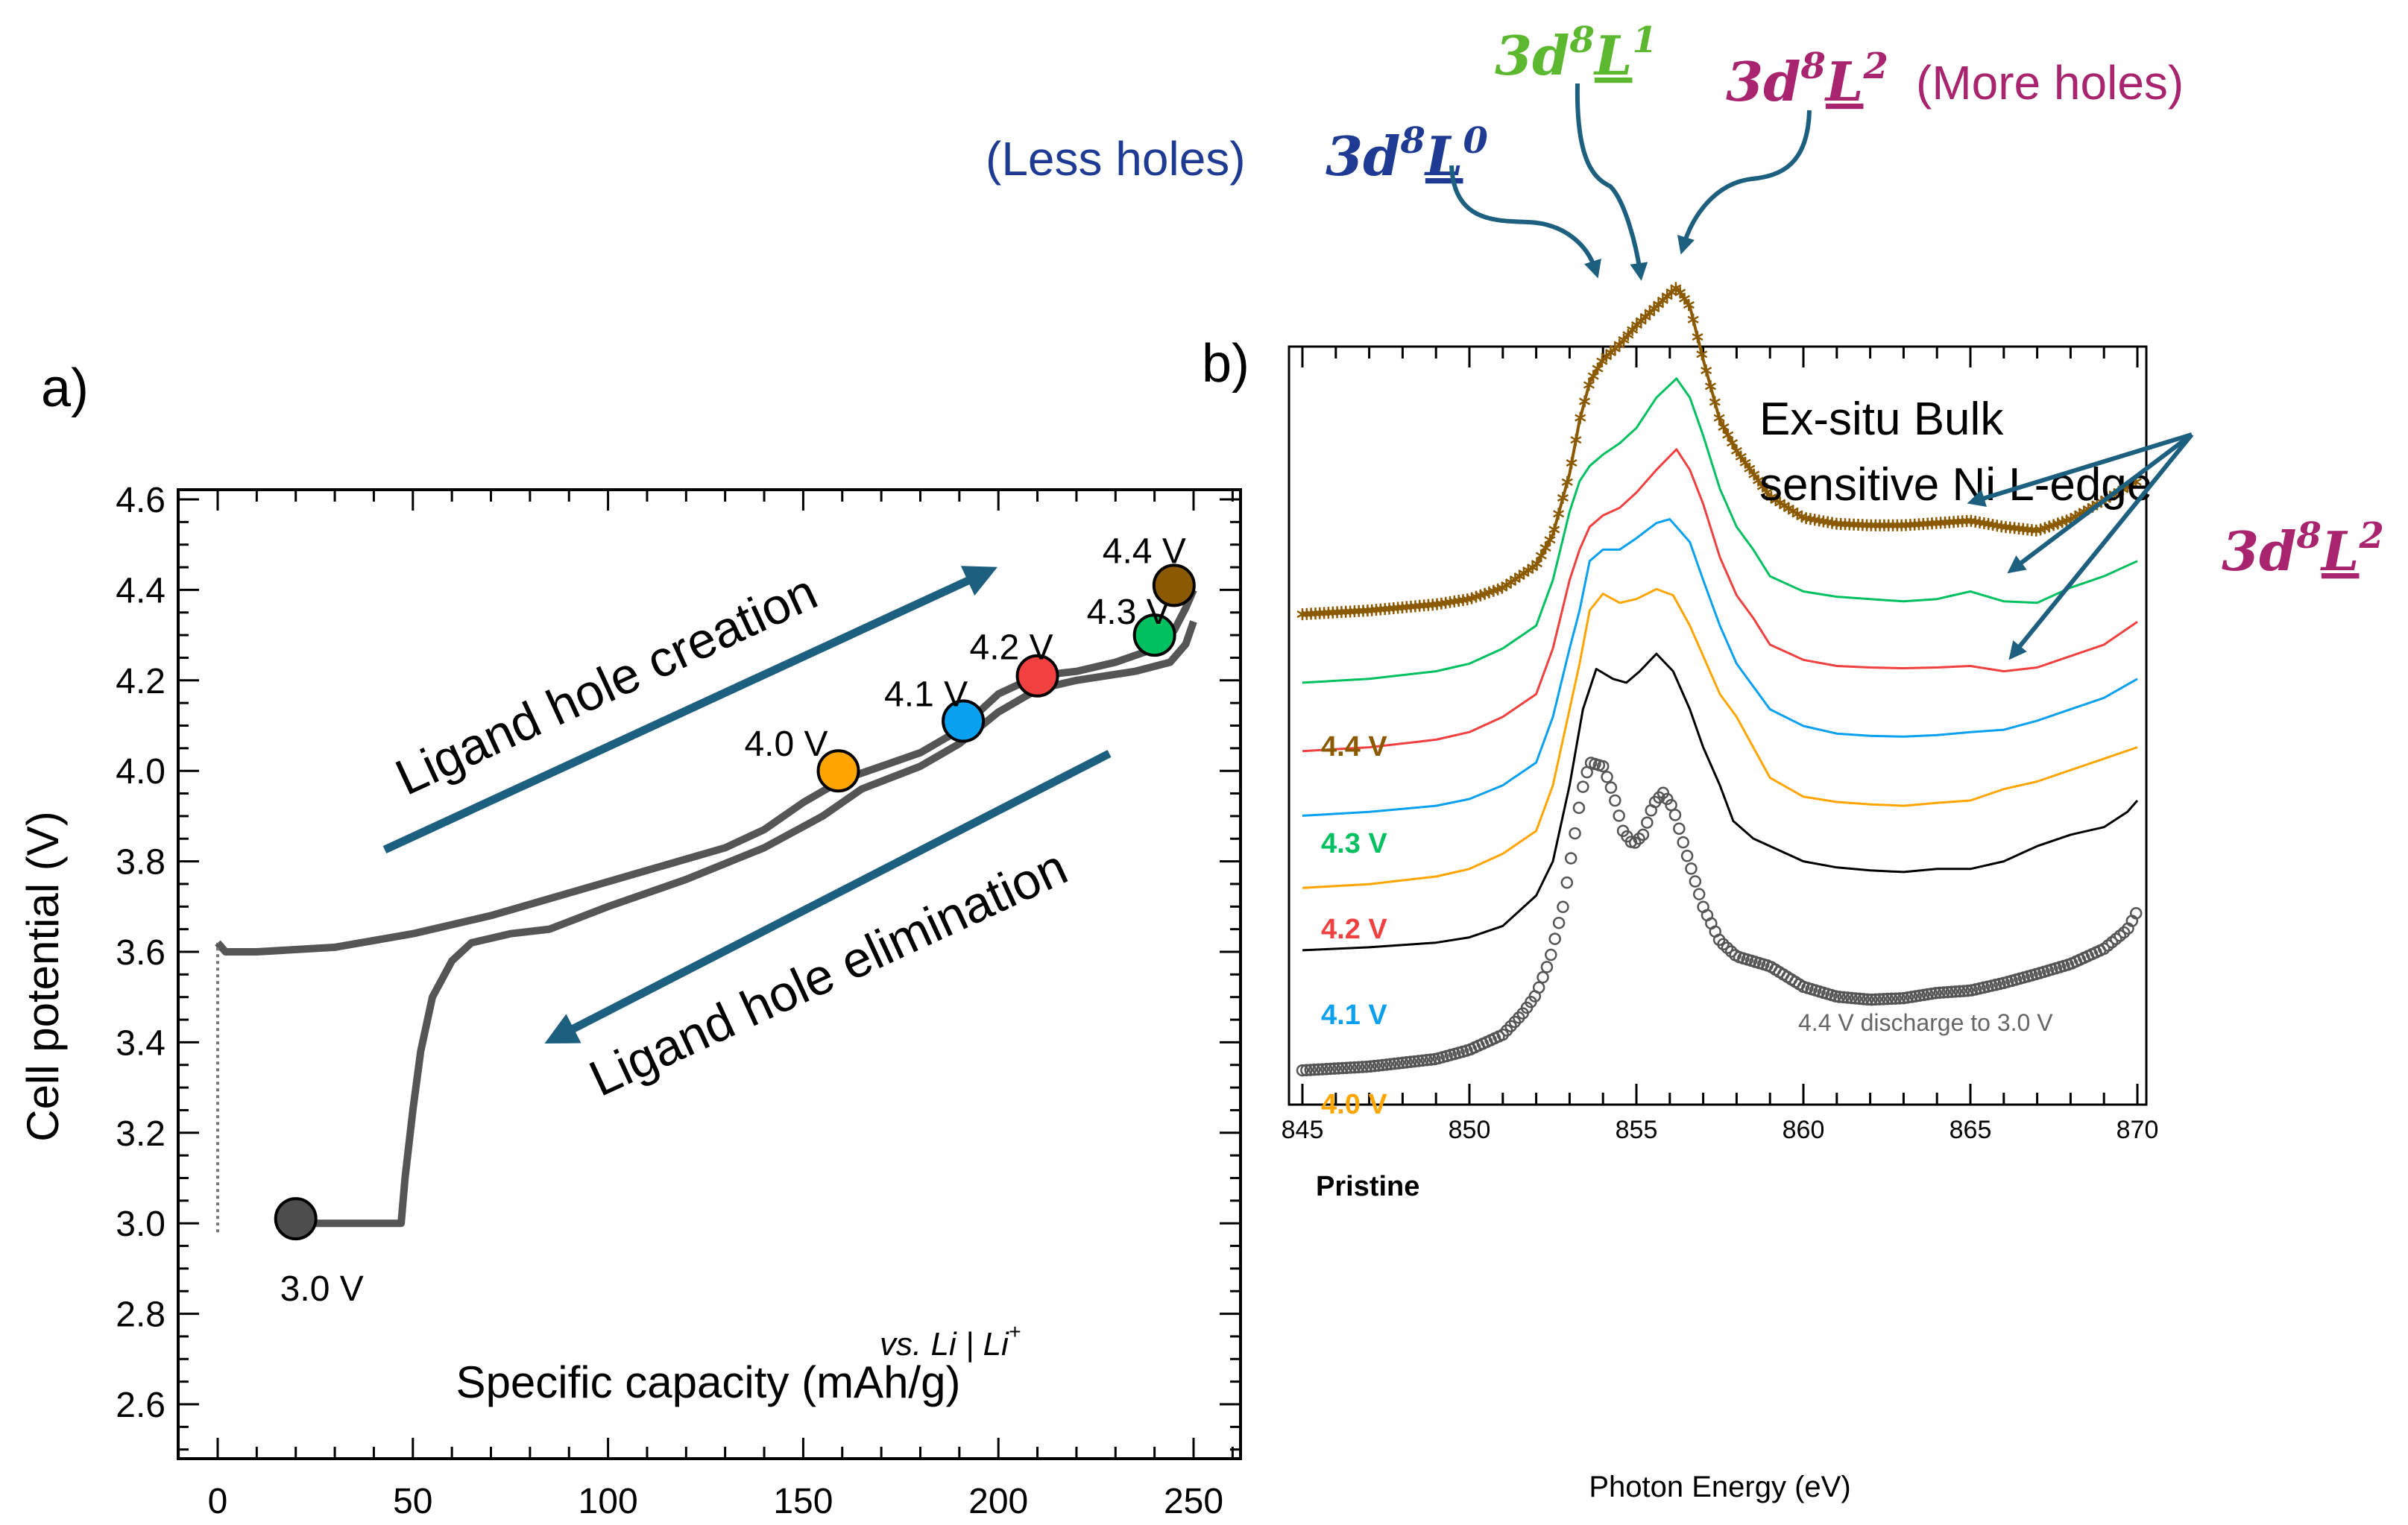 The width and height of the screenshot is (2408, 1525). I want to click on discharge-curve, so click(746, 924).